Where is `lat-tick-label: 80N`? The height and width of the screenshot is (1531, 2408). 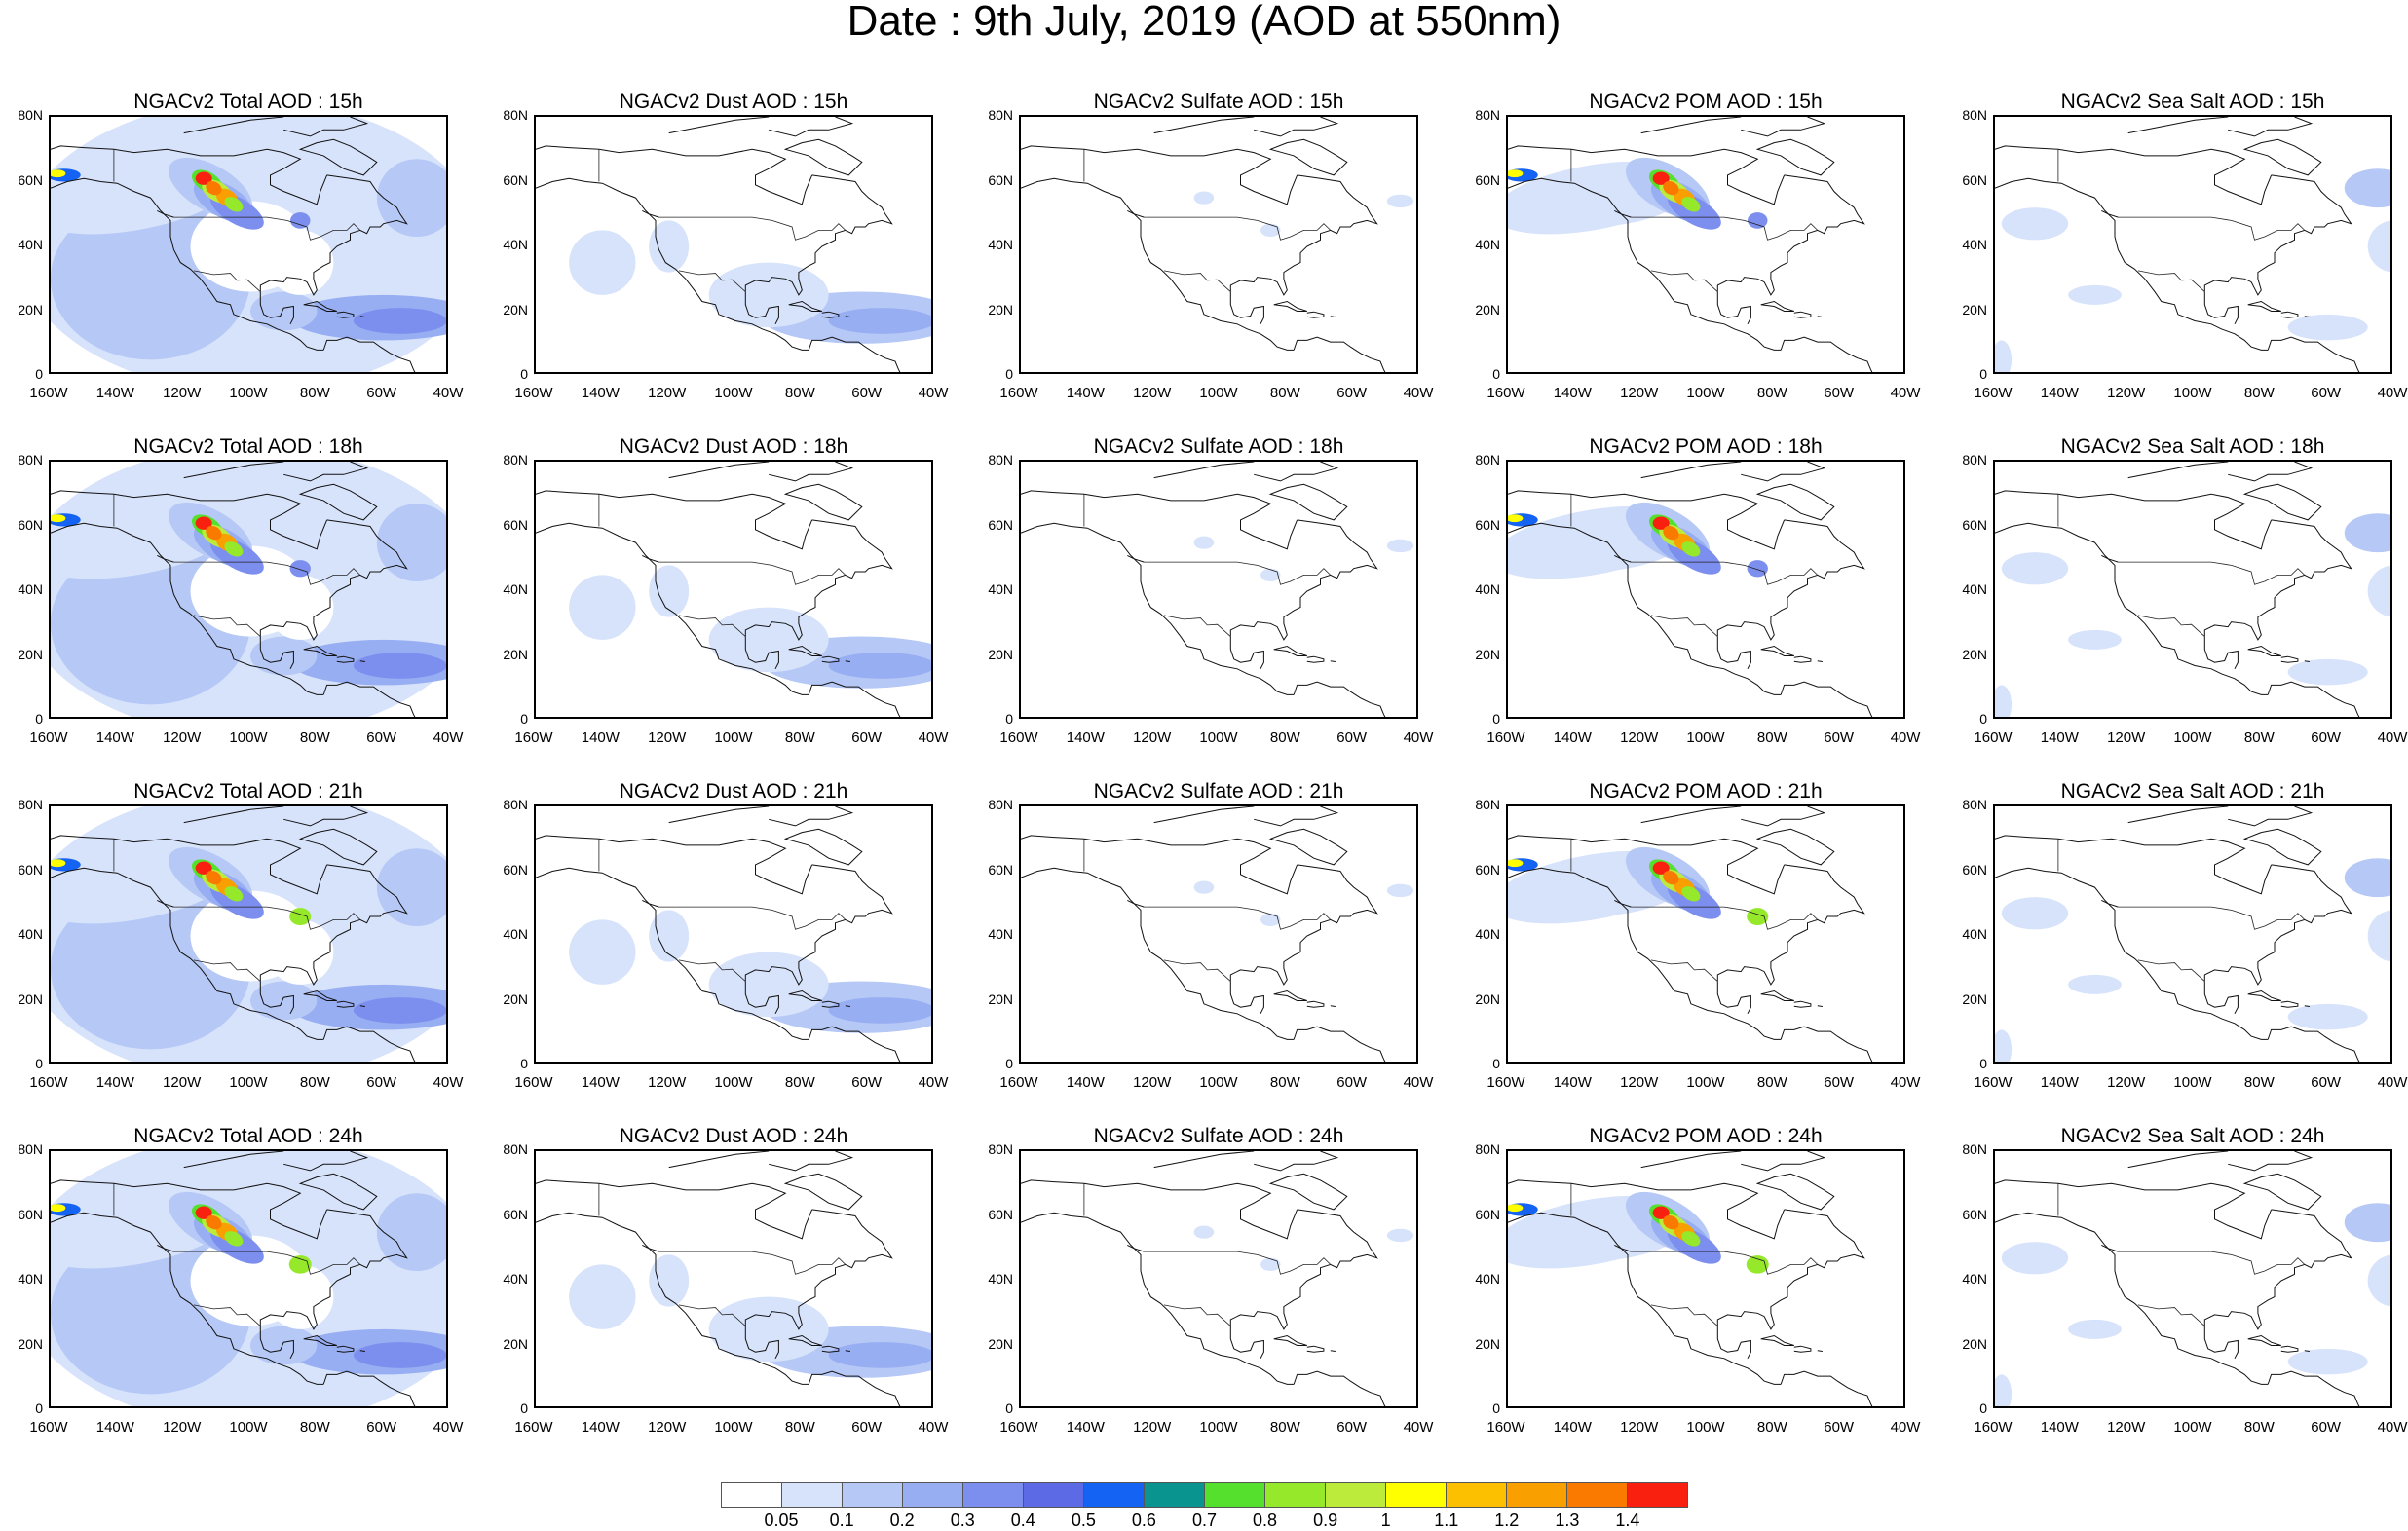 lat-tick-label: 80N is located at coordinates (1000, 1149).